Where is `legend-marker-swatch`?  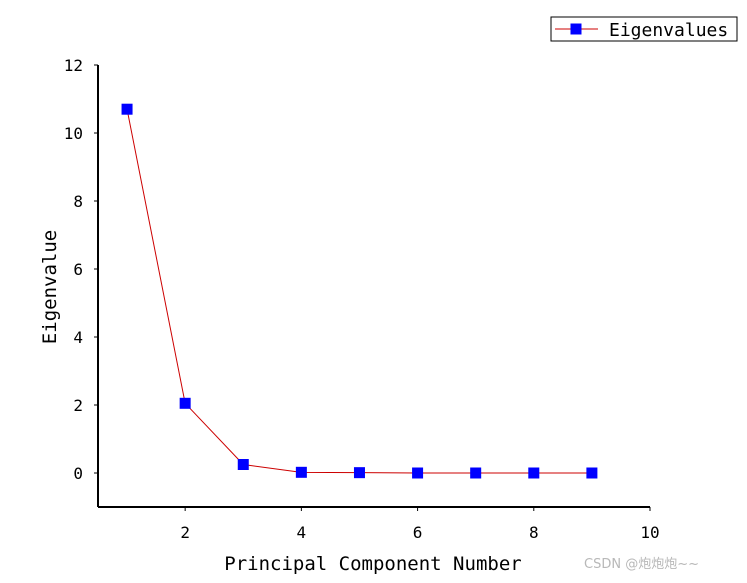
legend-marker-swatch is located at coordinates (576, 29).